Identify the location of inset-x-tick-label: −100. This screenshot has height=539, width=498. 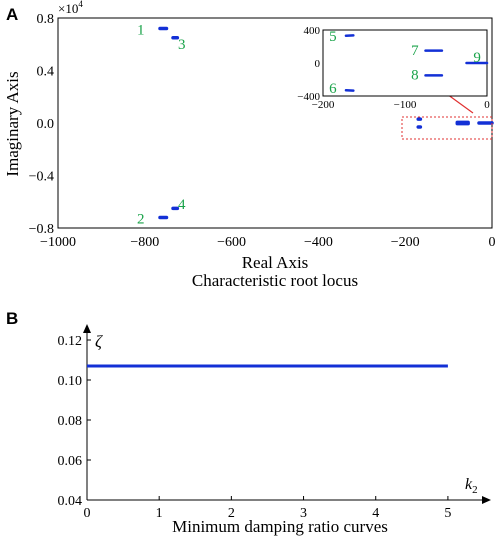
(405, 105).